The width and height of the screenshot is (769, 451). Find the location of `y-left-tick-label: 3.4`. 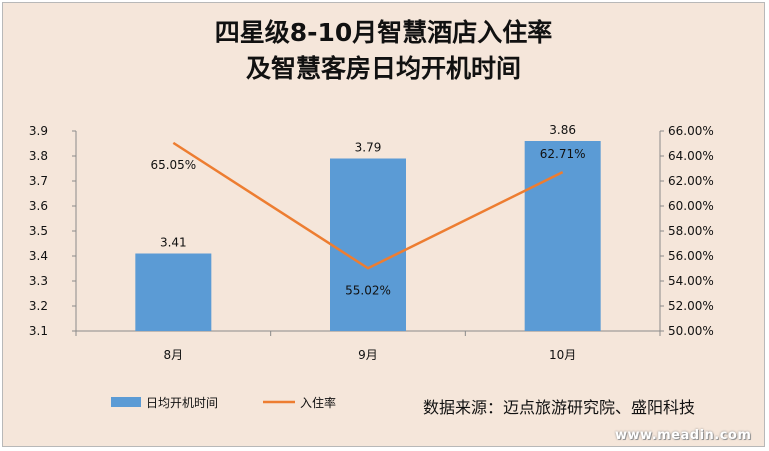

y-left-tick-label: 3.4 is located at coordinates (38, 256).